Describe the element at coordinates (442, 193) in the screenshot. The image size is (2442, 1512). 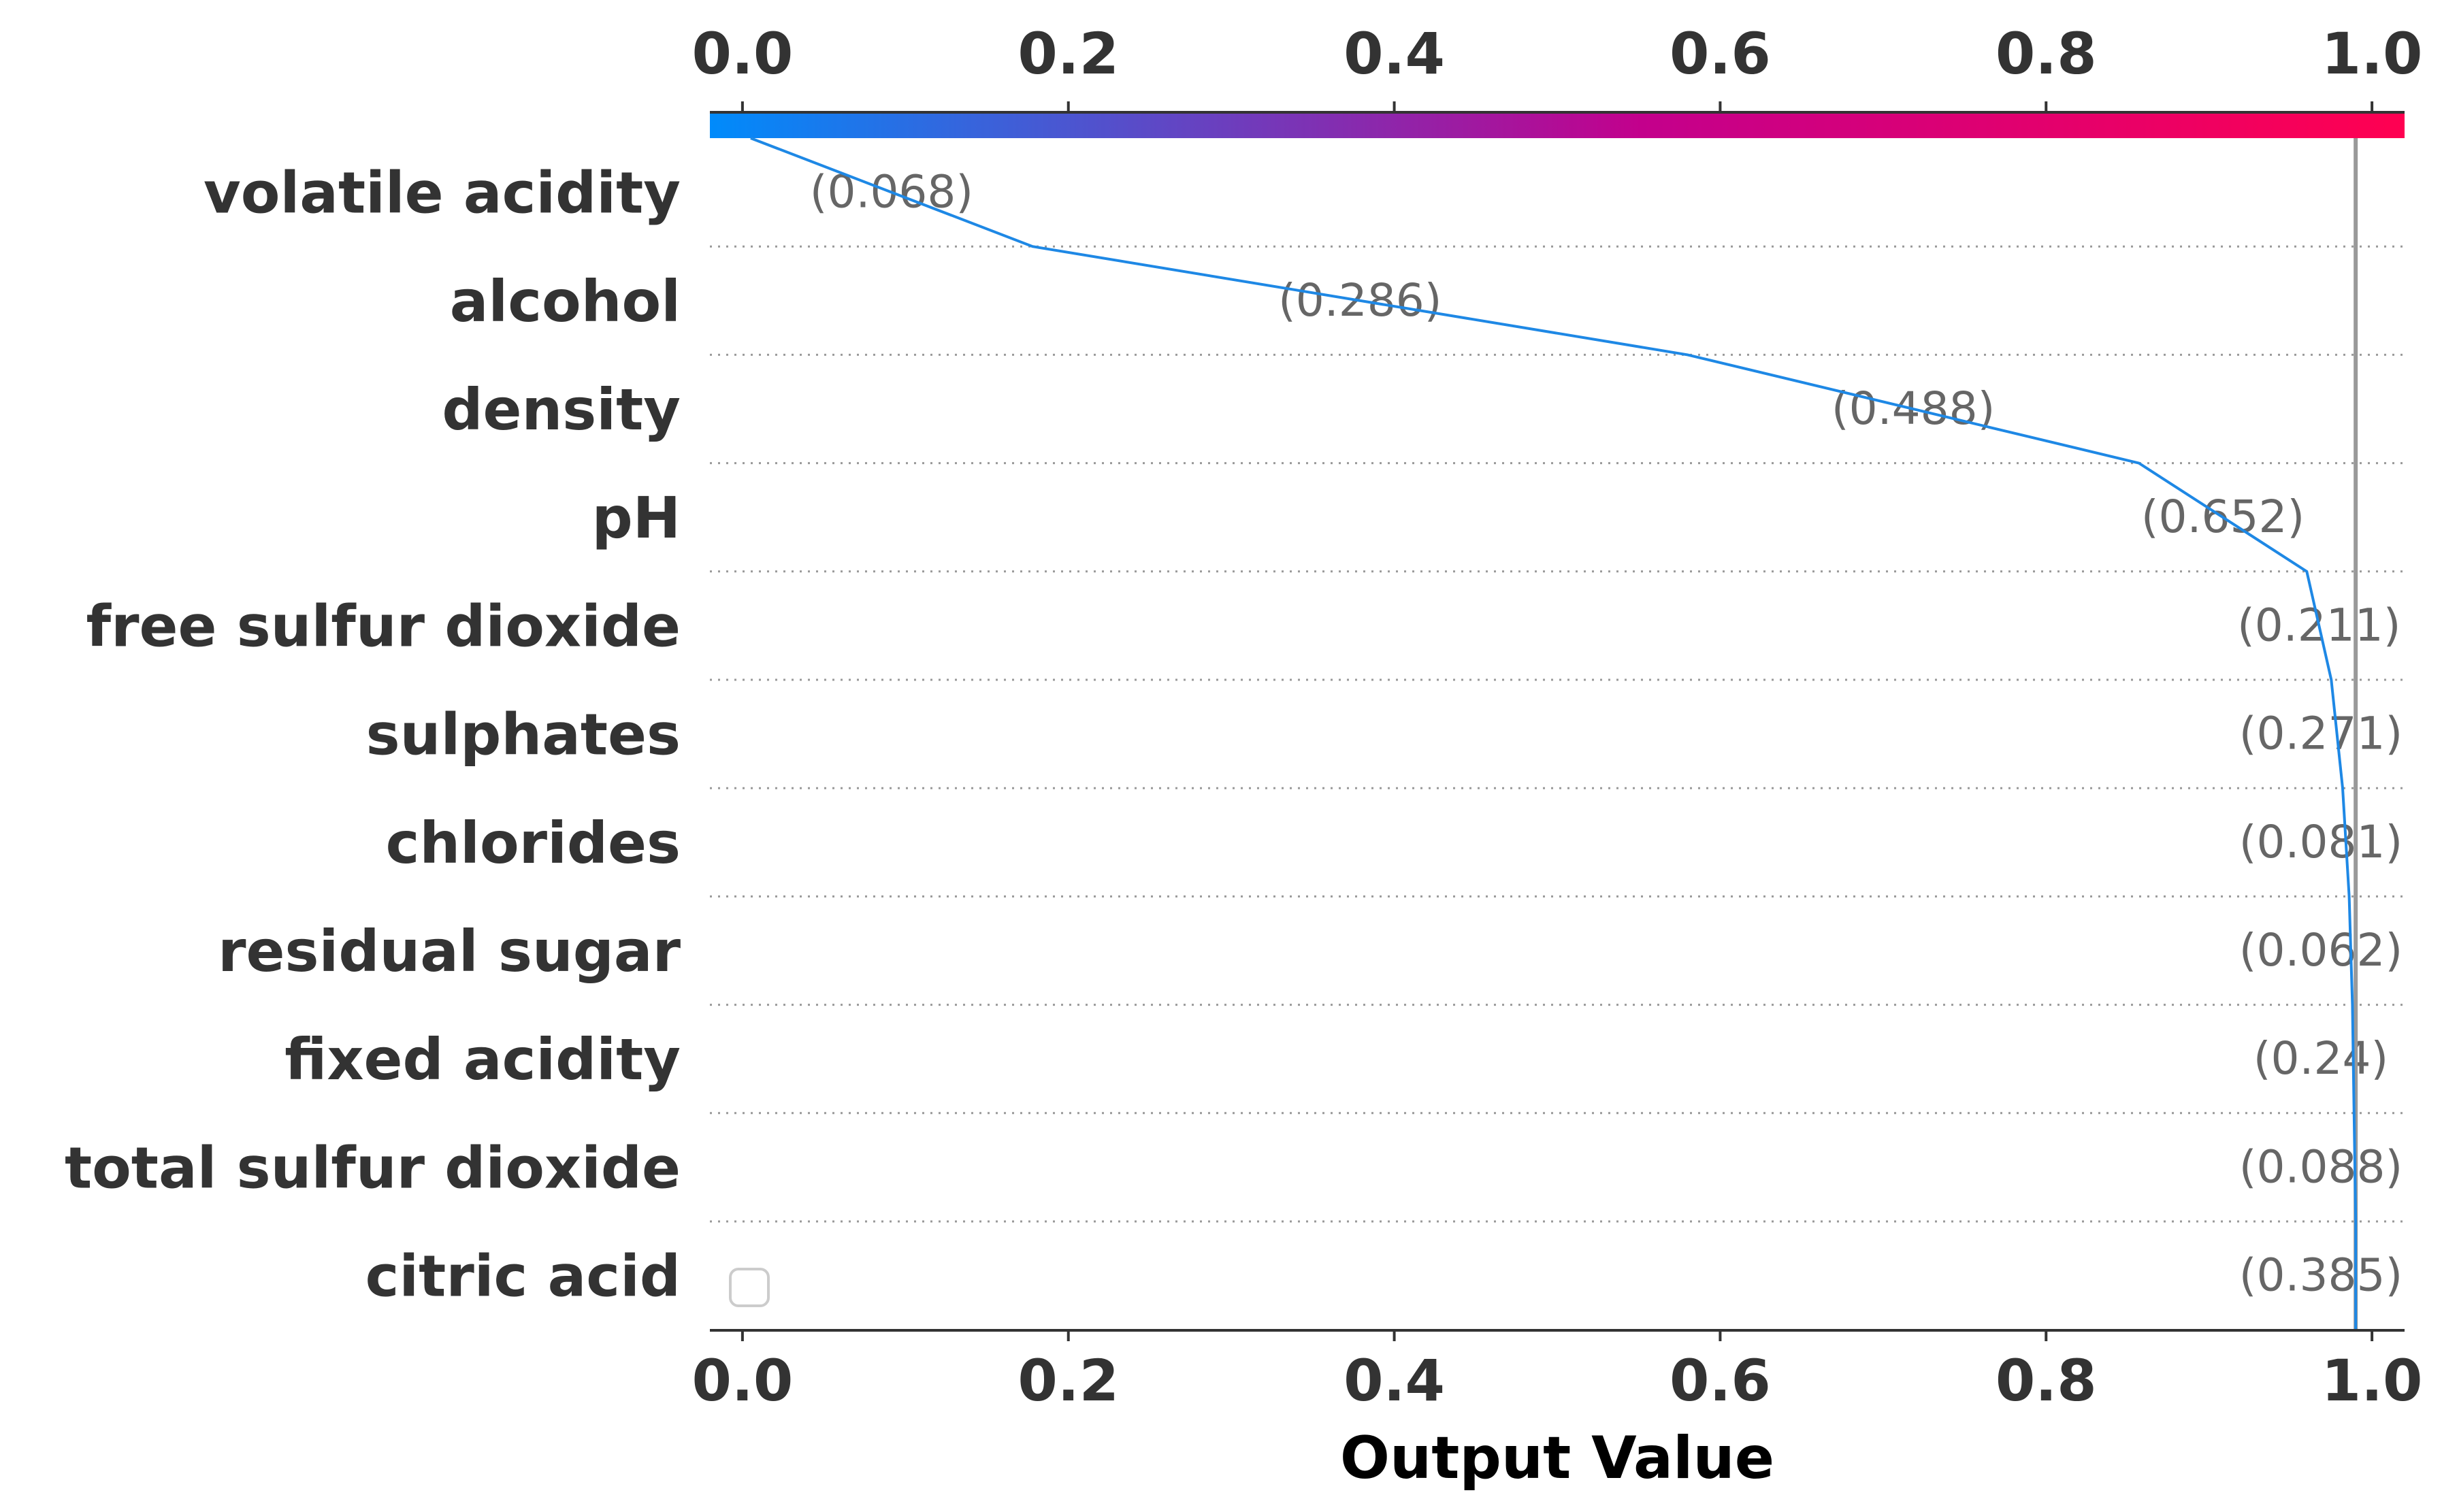
I see `feature-label: volatile acidity` at that location.